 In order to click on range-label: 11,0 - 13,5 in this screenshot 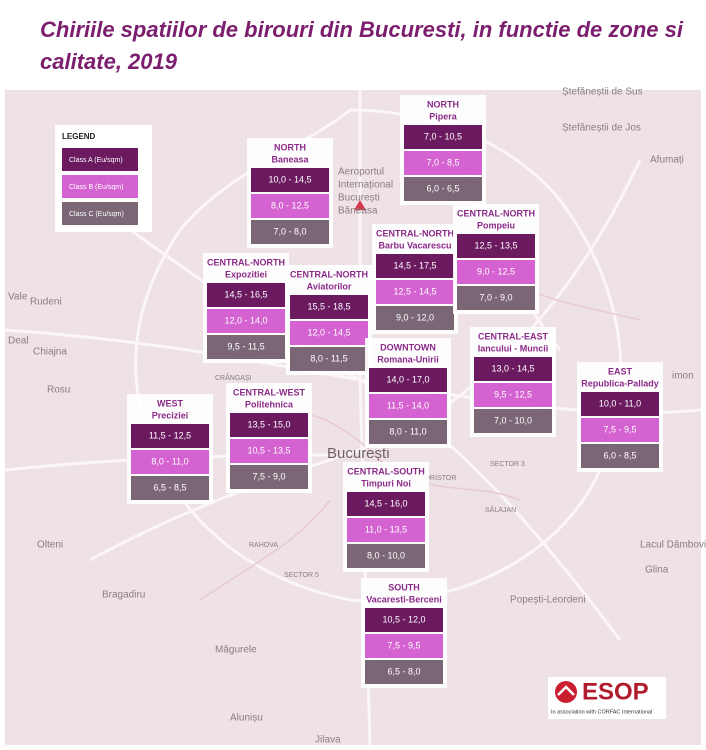, I will do `click(386, 529)`.